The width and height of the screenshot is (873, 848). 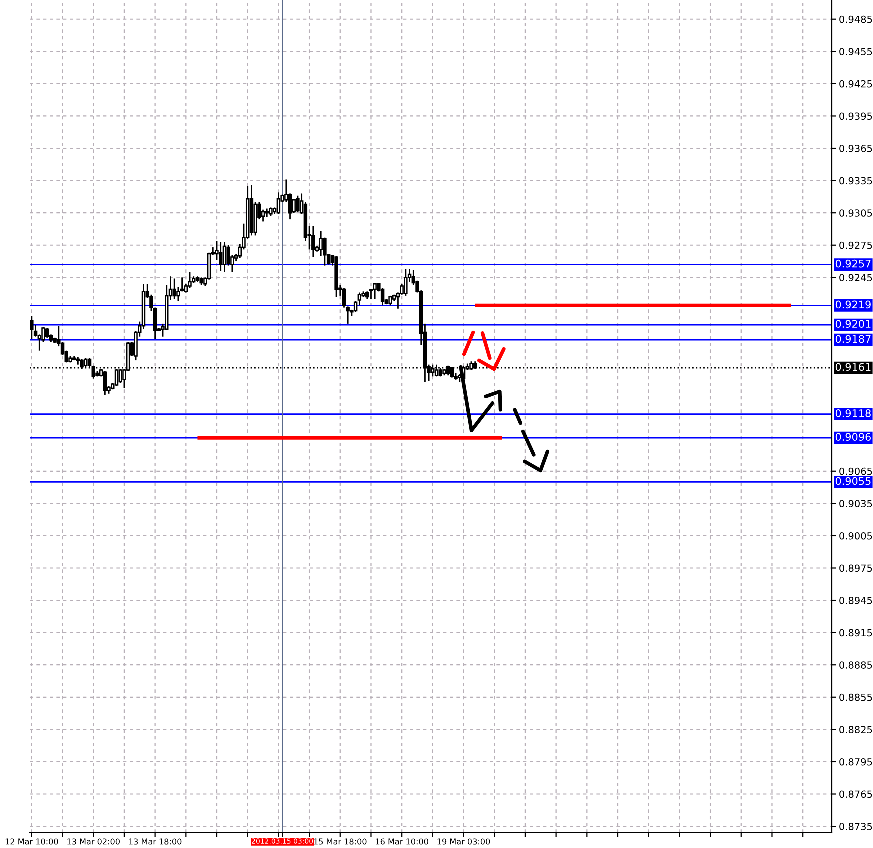 I want to click on x-tick-label: 12 Mar 10:00, so click(x=32, y=841).